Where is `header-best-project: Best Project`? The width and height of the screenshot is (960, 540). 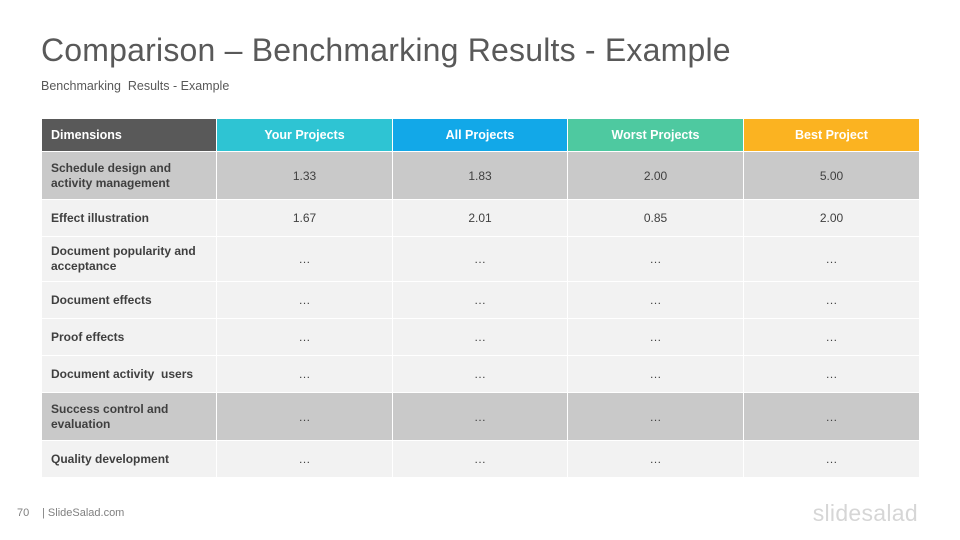
header-best-project: Best Project is located at coordinates (831, 135).